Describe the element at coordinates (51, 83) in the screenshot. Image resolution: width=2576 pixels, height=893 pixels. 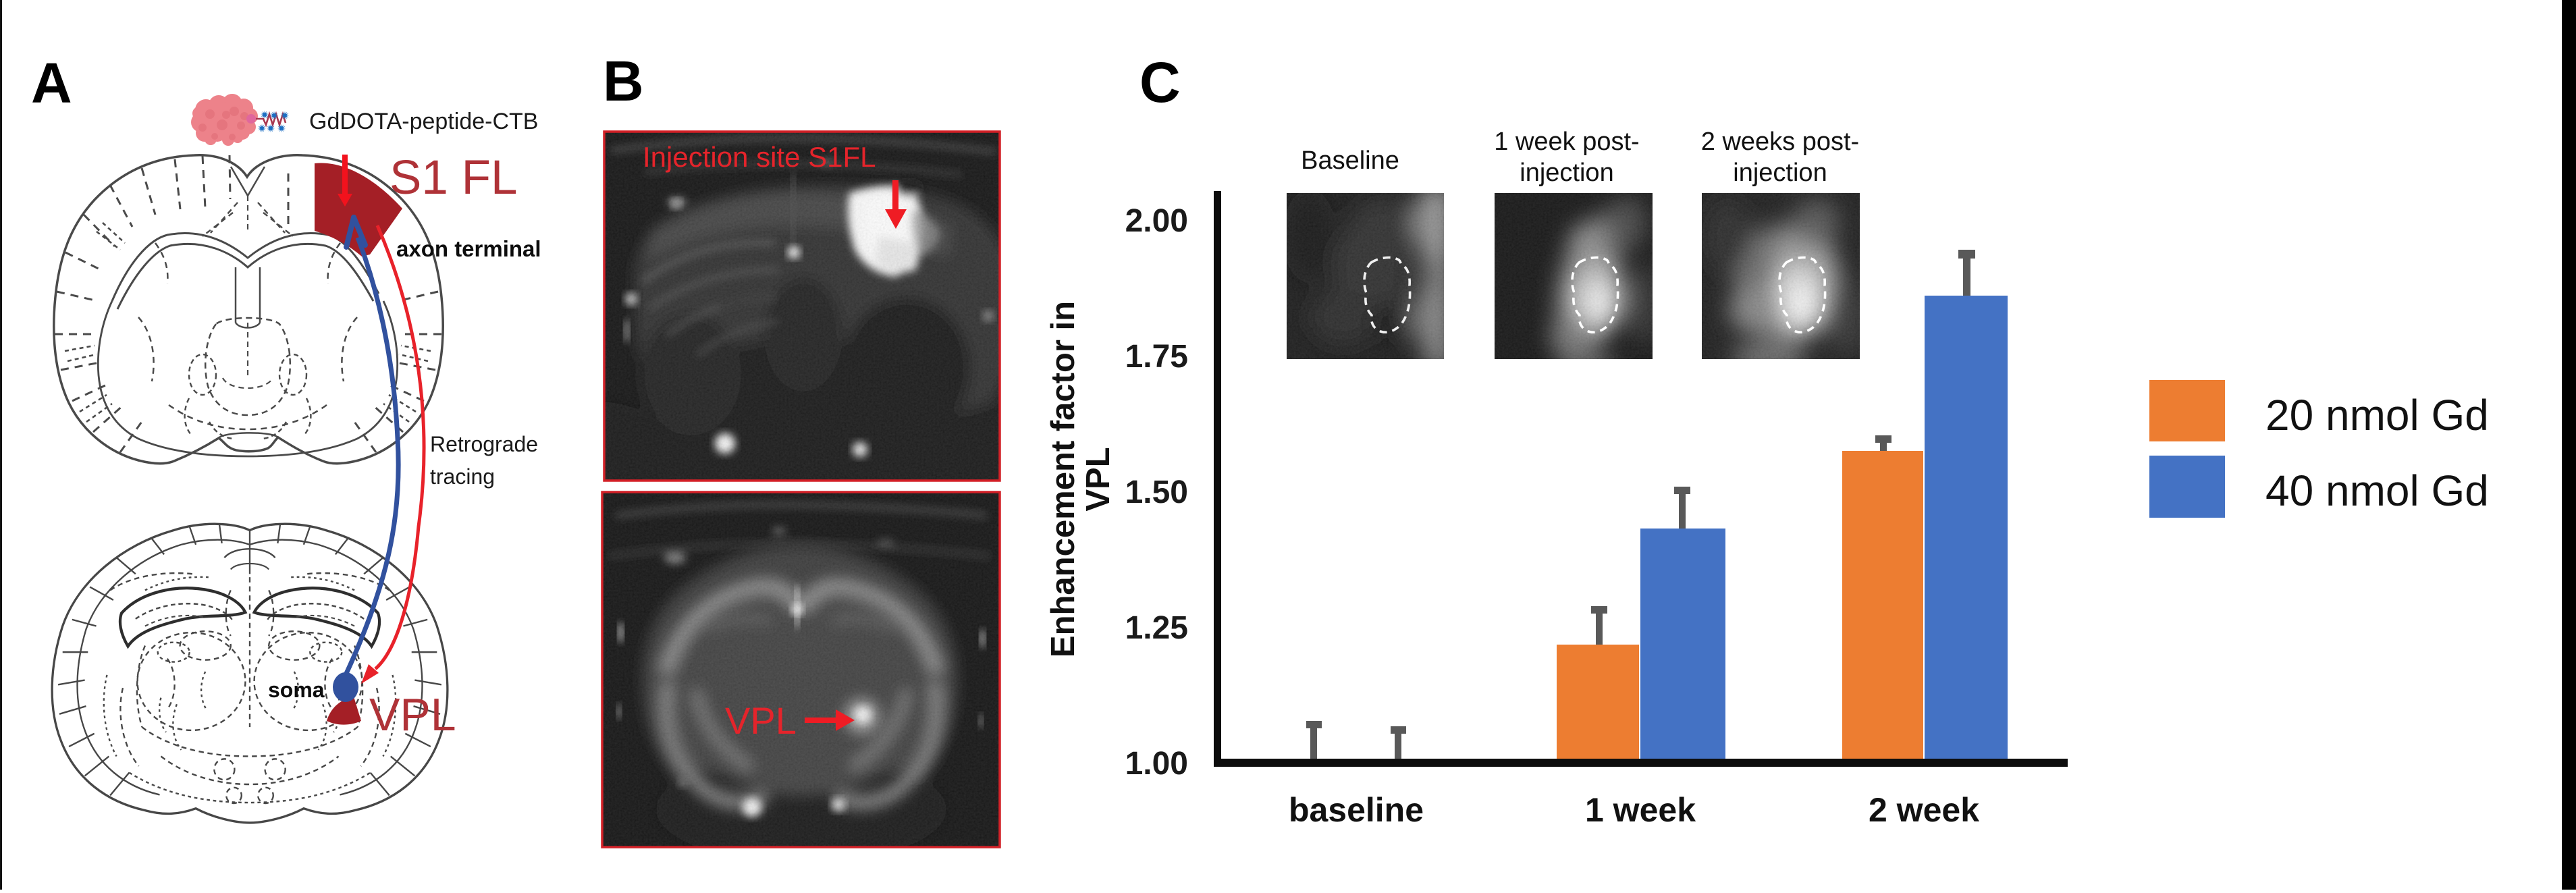
I see `svg-text: A` at that location.